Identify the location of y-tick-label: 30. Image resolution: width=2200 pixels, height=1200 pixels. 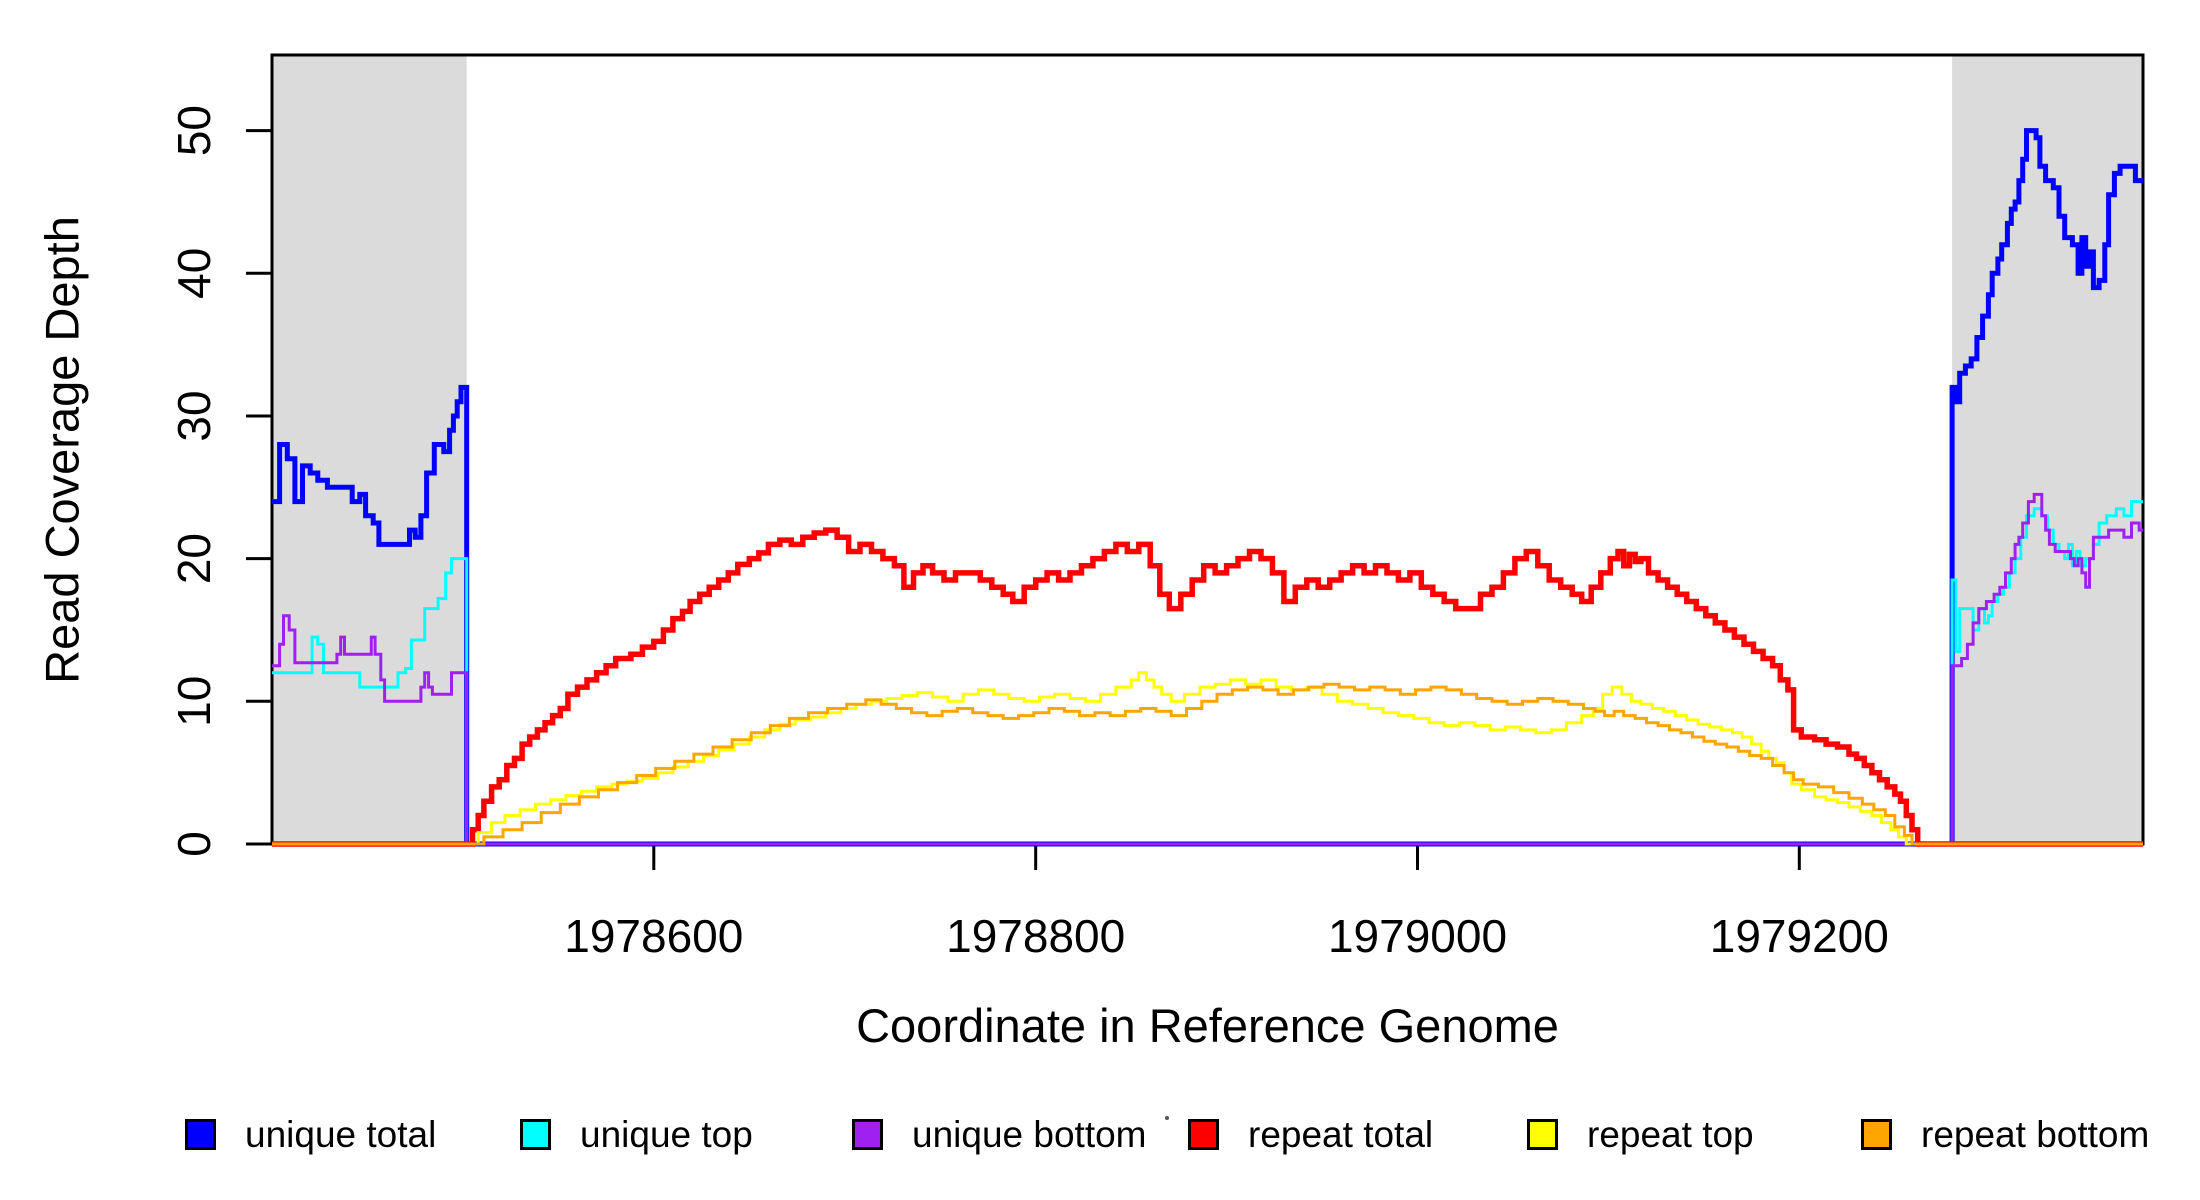
(194, 415).